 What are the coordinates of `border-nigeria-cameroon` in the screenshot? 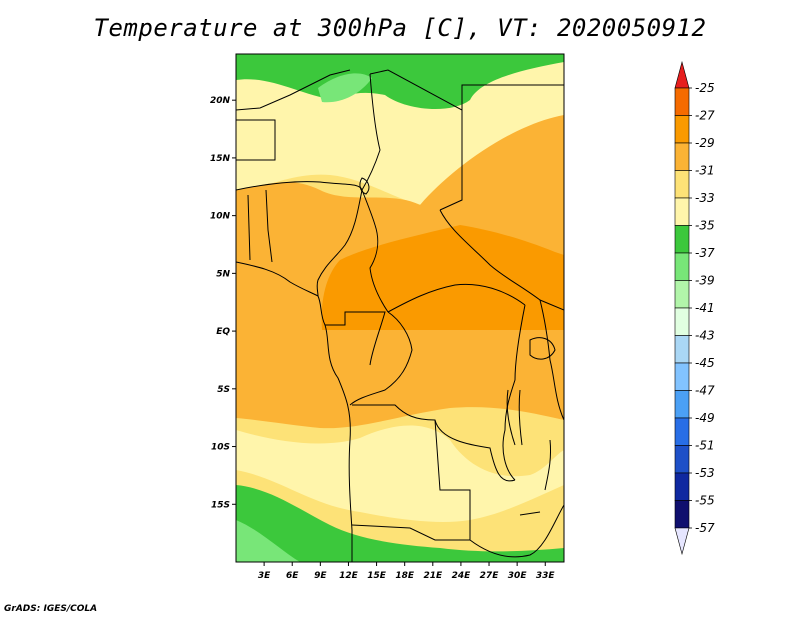 It's located at (339, 243).